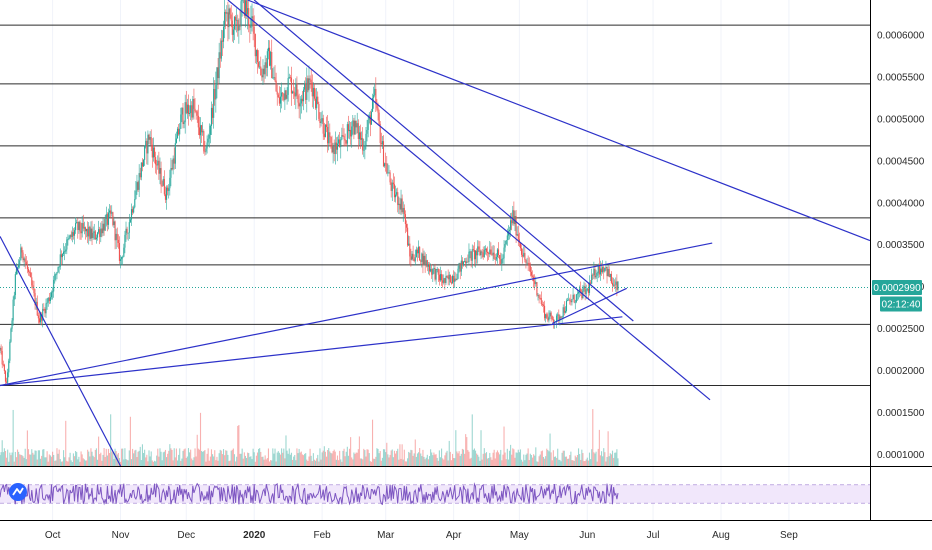 The image size is (932, 550). I want to click on x-tick-label: Mar, so click(386, 535).